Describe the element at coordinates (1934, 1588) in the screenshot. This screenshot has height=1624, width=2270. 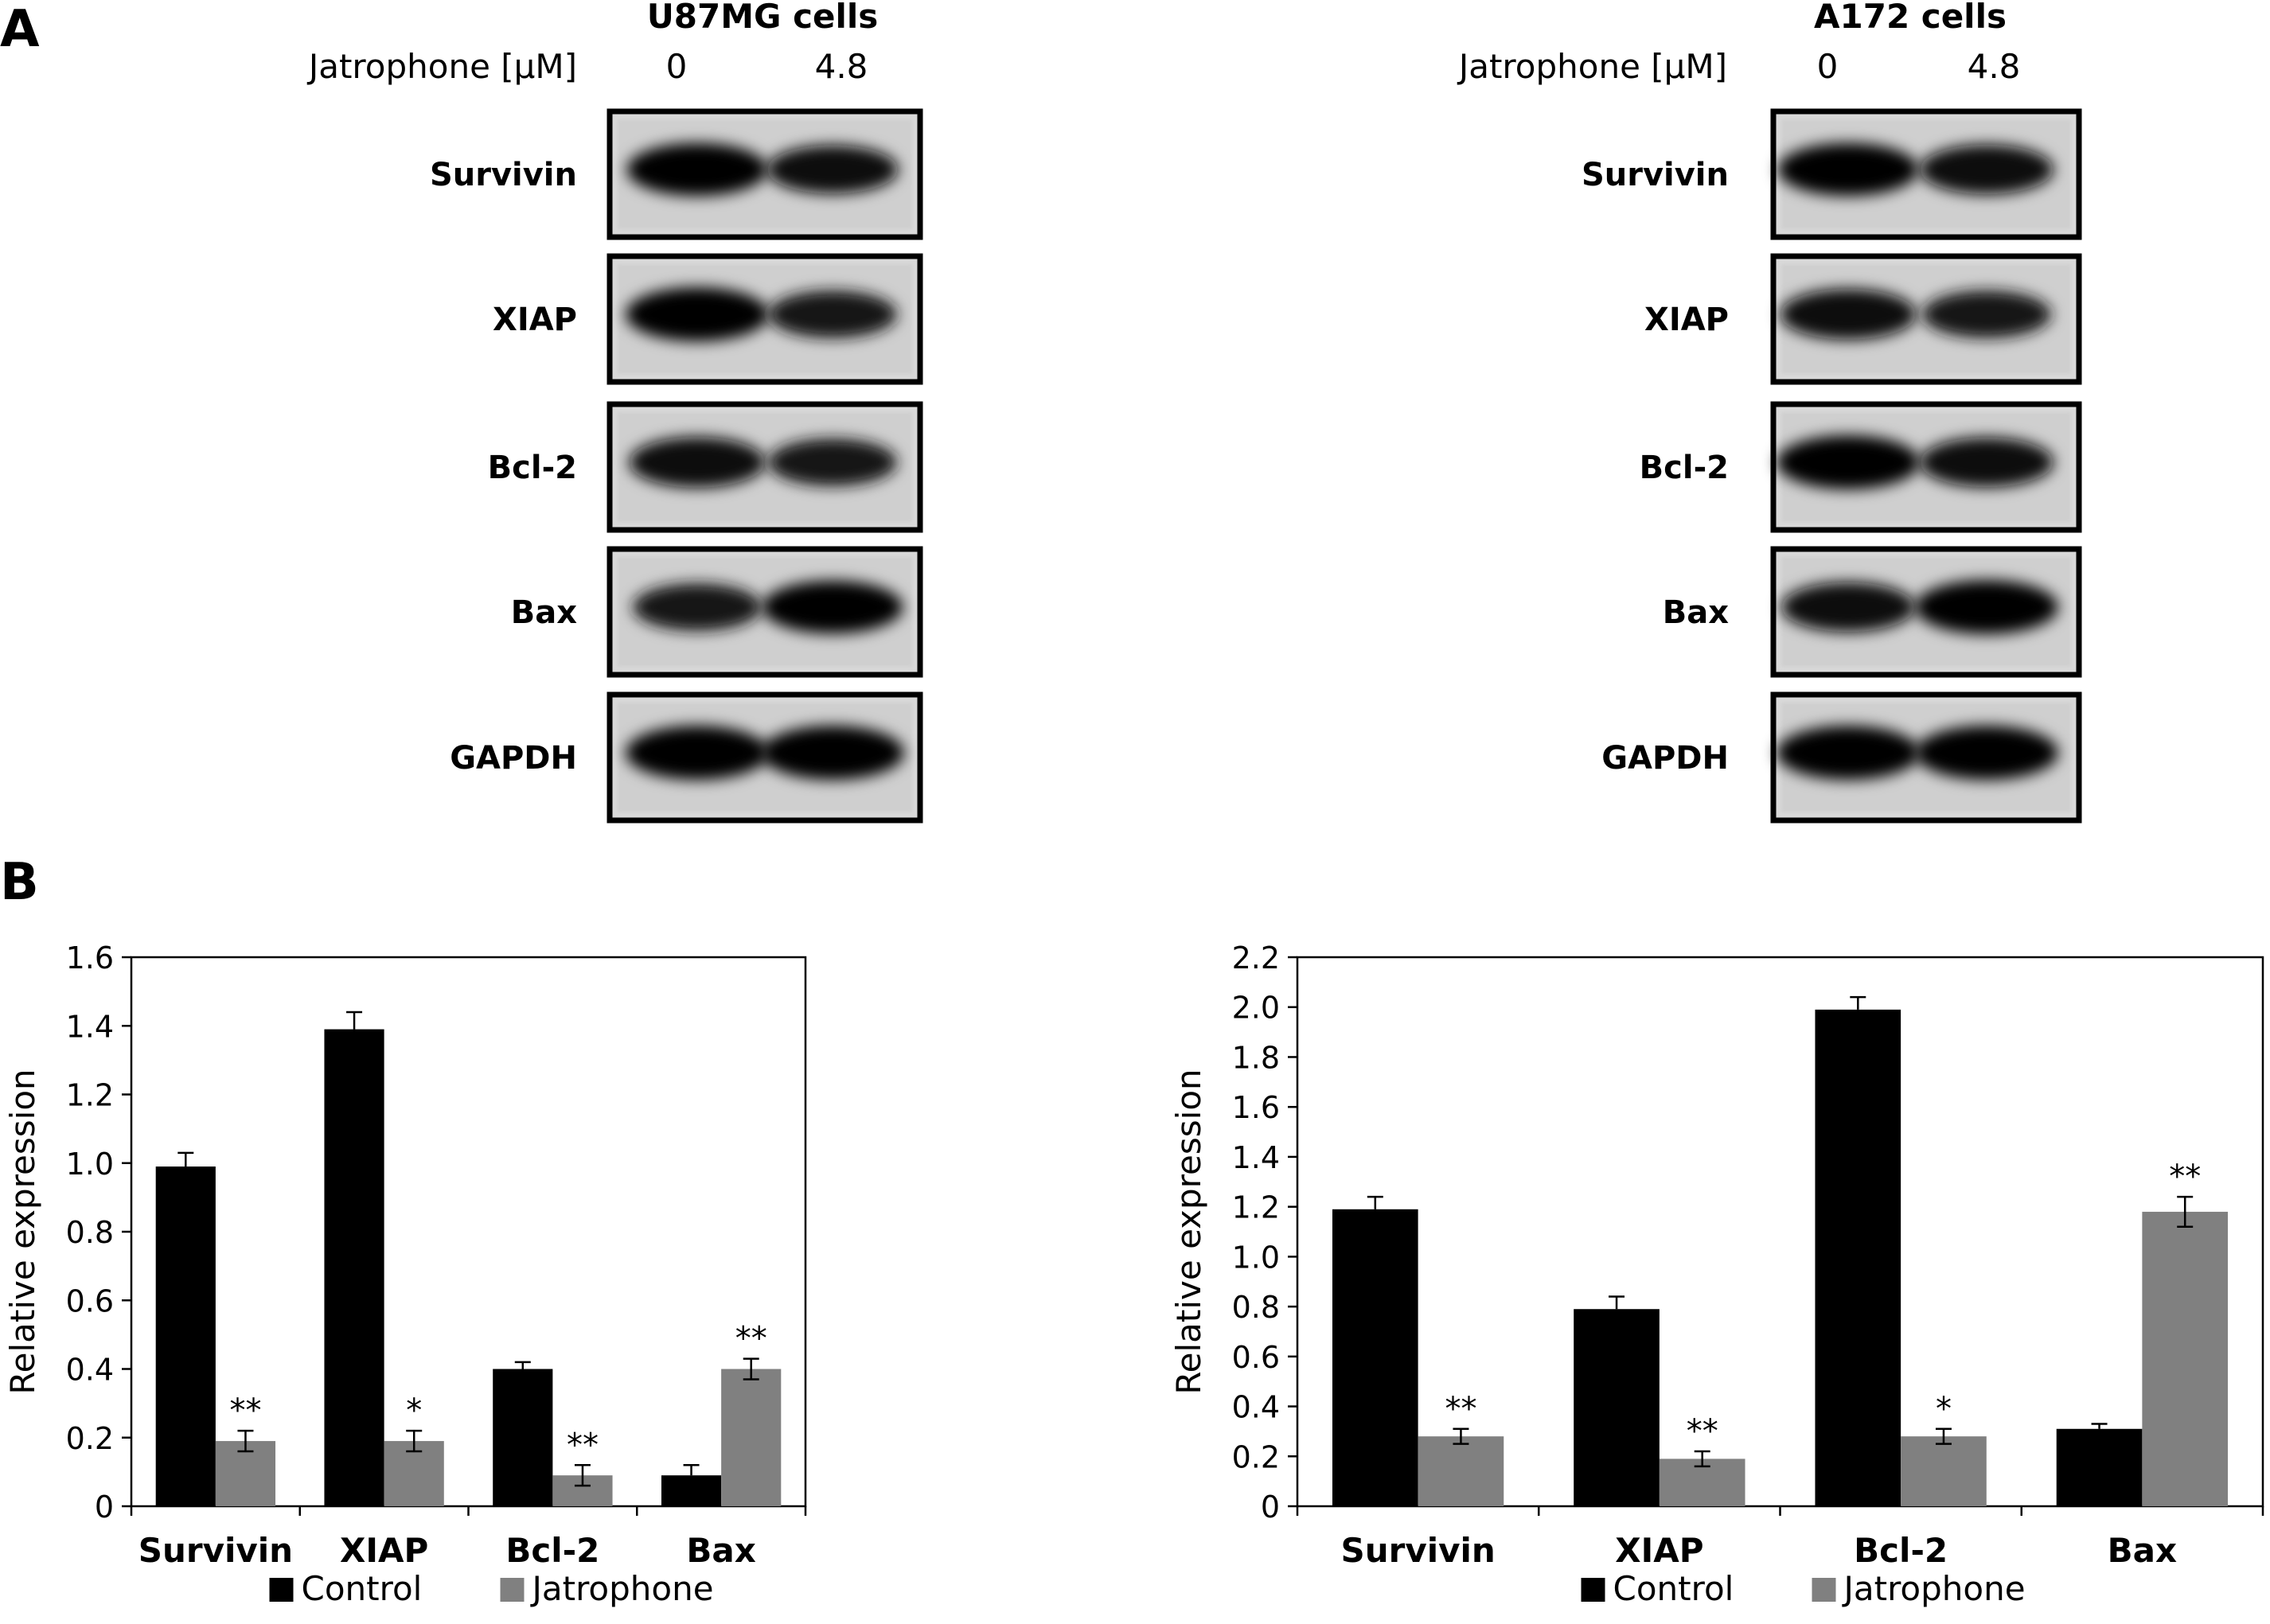
I see `legend-label-jatrophone: Jatrophone` at that location.